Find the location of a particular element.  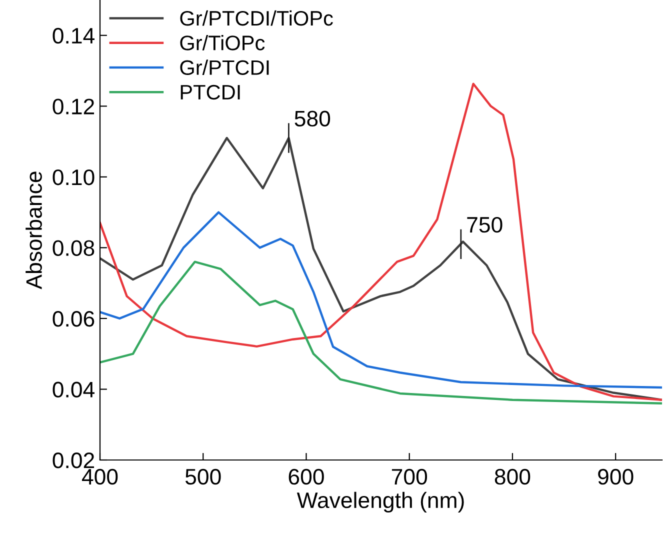

annotation: 580 is located at coordinates (312, 118).